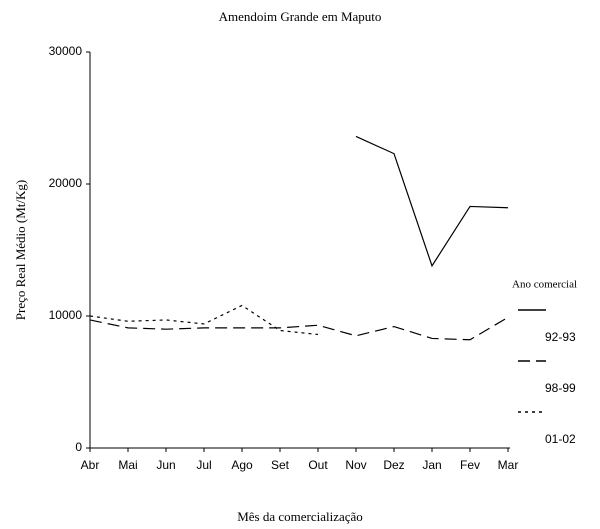 Image resolution: width=600 pixels, height=529 pixels. What do you see at coordinates (355, 465) in the screenshot?
I see `x-tick-label: Nov` at bounding box center [355, 465].